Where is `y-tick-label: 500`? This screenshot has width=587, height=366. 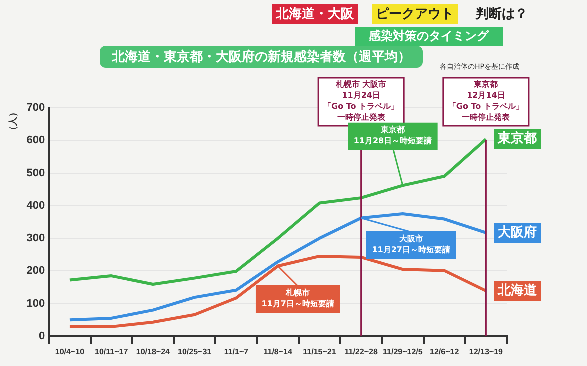 y-tick-label: 500 is located at coordinates (36, 173).